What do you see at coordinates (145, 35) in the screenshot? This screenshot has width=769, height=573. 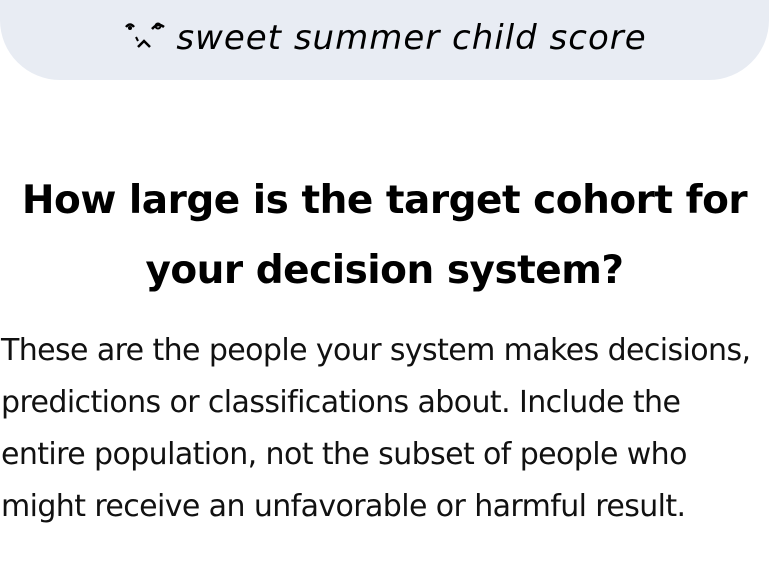 I see `crying-face-icon` at bounding box center [145, 35].